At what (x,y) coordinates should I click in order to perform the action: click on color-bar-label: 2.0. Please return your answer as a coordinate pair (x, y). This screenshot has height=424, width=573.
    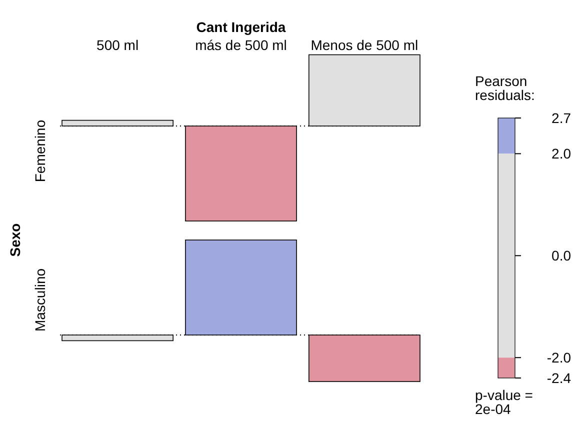
    Looking at the image, I should click on (562, 154).